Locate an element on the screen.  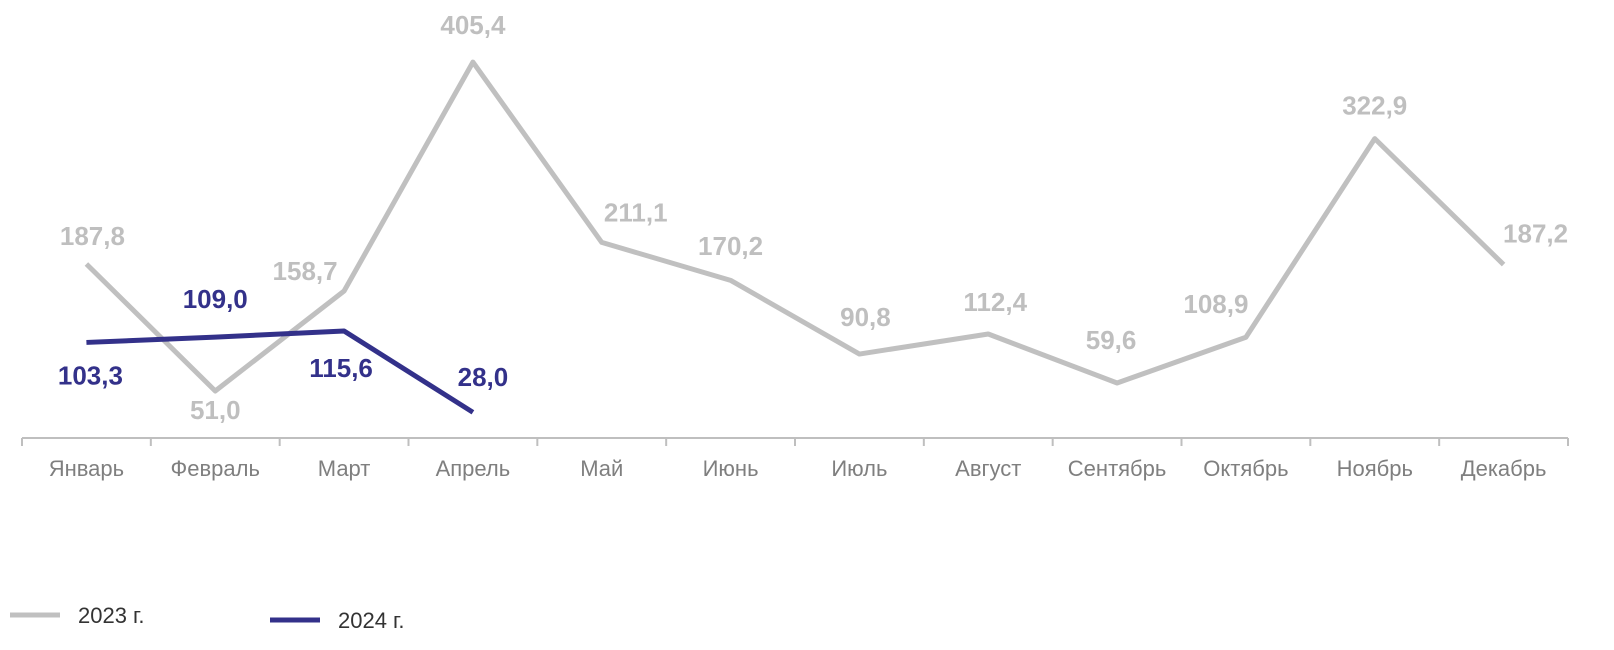
x-tick-label: Сентябрь is located at coordinates (1117, 468).